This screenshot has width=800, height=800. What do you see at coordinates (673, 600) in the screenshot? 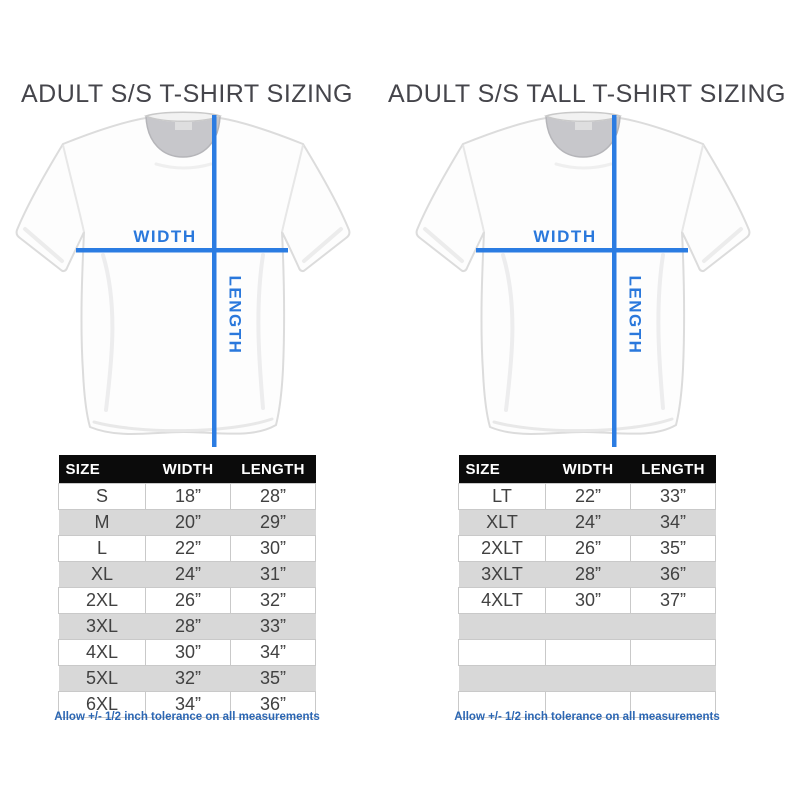
I see `length-cell: 37”` at bounding box center [673, 600].